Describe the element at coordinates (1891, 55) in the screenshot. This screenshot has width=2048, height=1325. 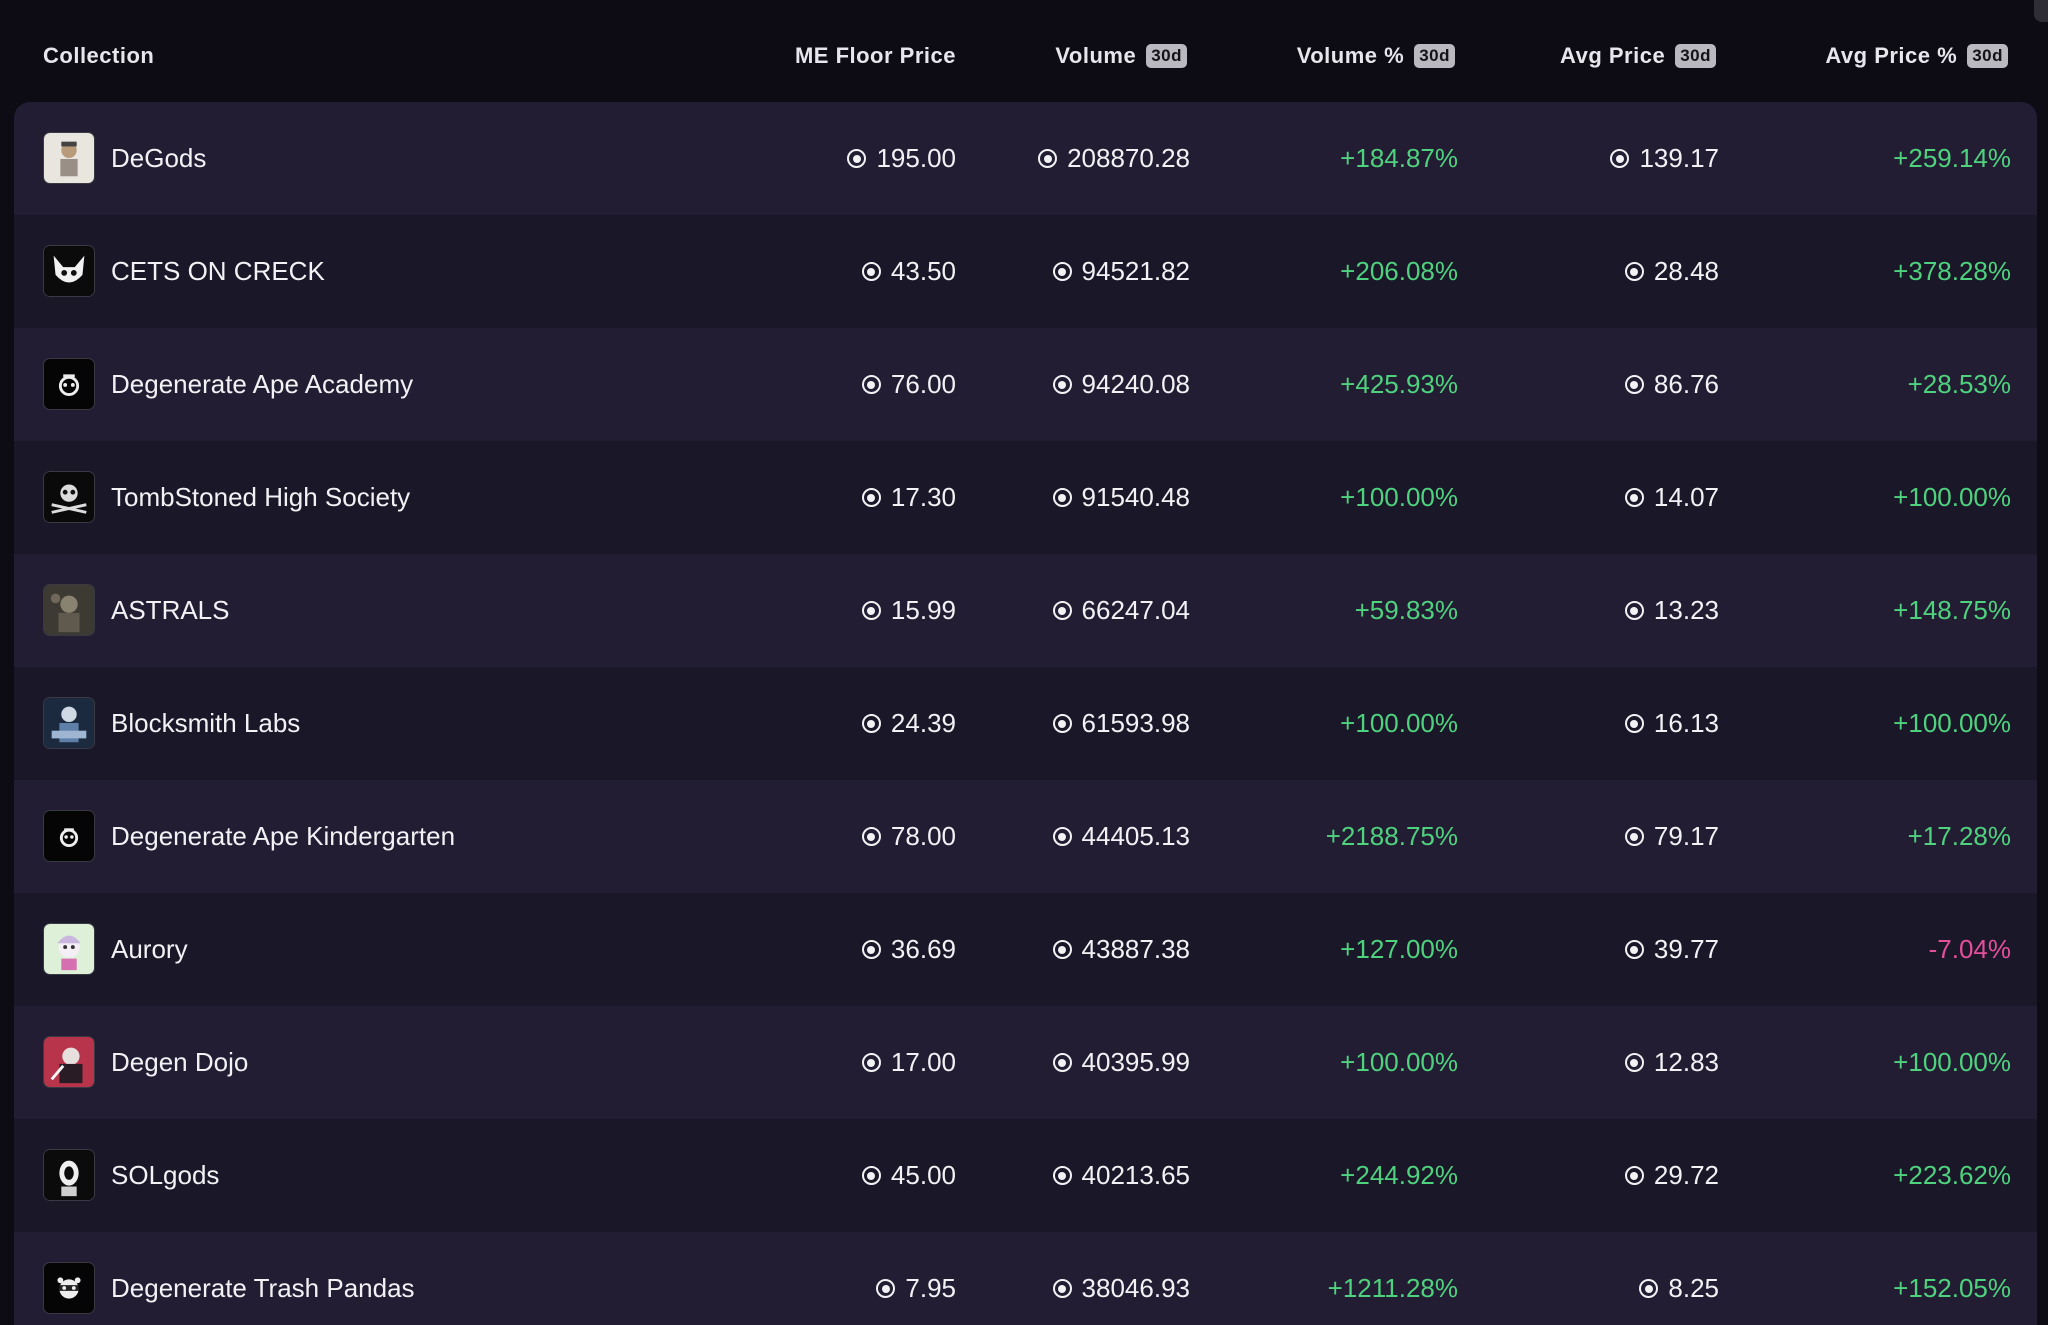
I see `column-header-avg-price-pct-label: Avg Price %` at that location.